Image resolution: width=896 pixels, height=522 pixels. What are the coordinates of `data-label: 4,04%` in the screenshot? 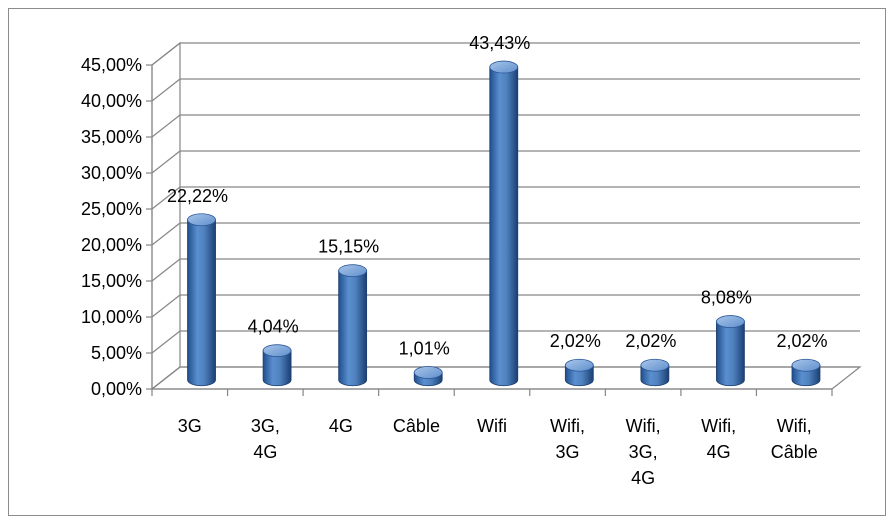 It's located at (273, 327).